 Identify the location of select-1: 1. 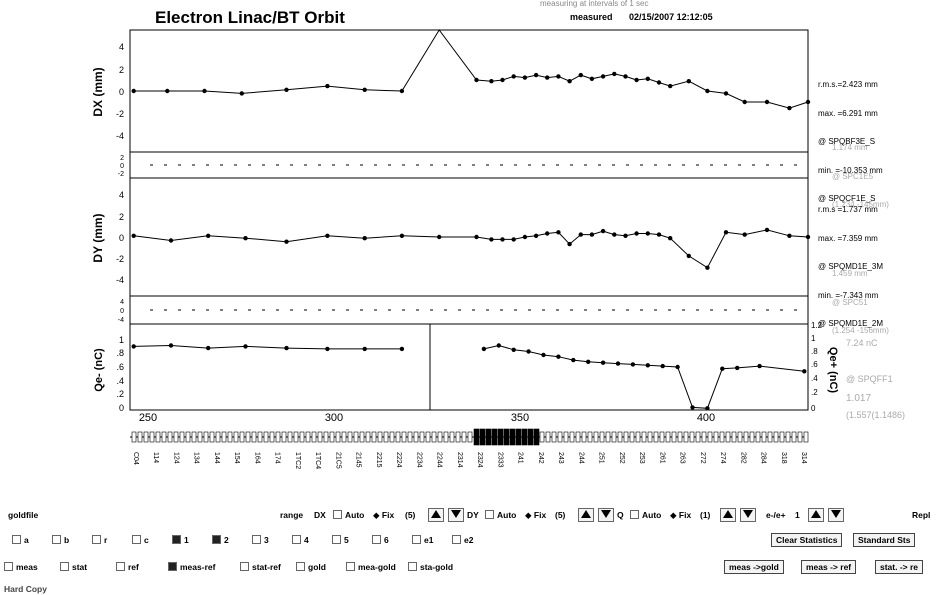
(180, 540).